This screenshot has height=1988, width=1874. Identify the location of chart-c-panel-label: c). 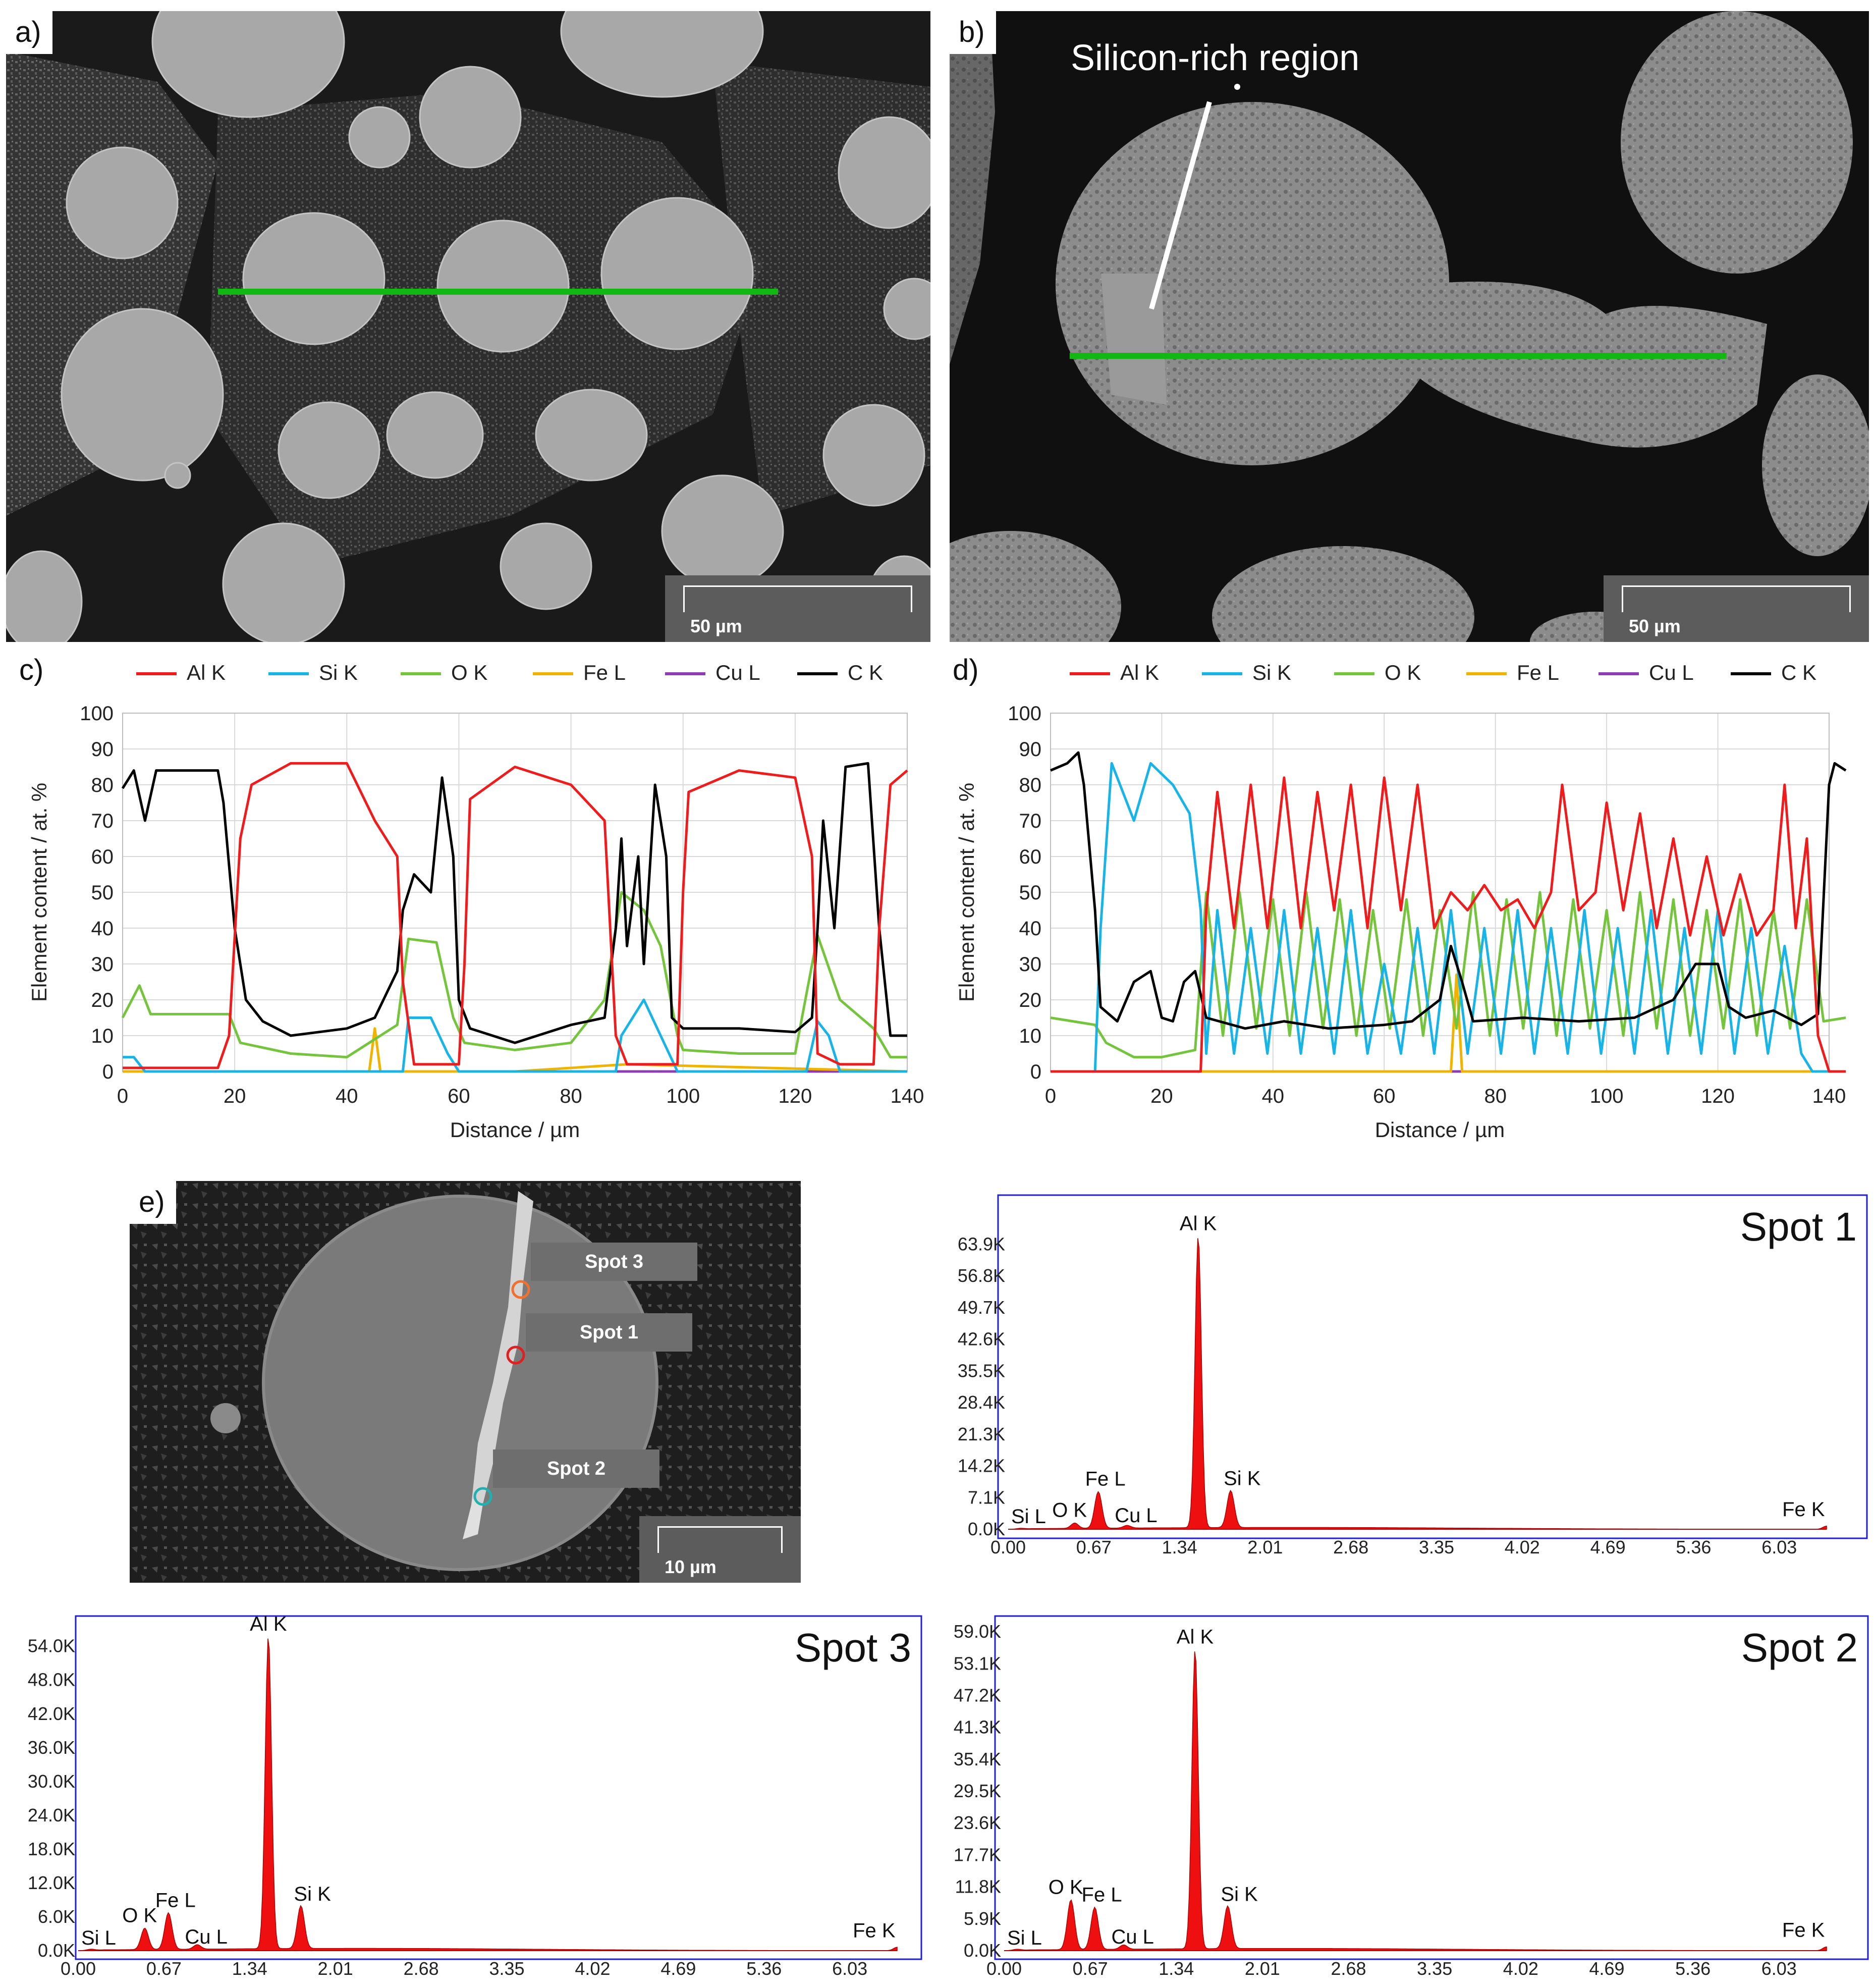
(31, 670).